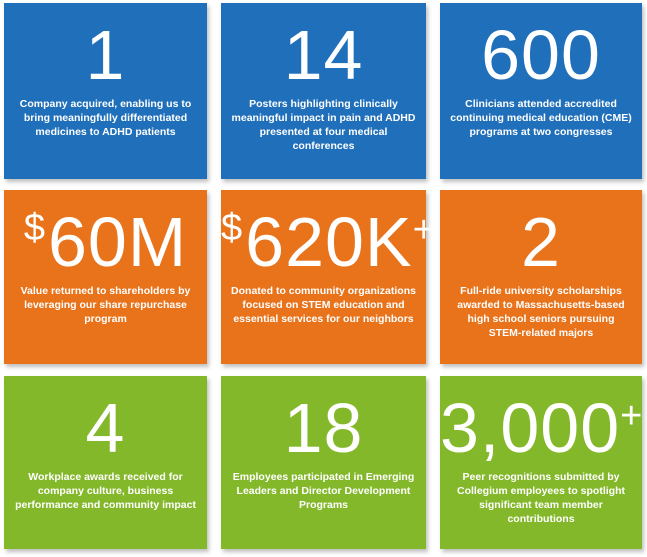 The width and height of the screenshot is (647, 557). Describe the element at coordinates (105, 428) in the screenshot. I see `stat-value: 4` at that location.